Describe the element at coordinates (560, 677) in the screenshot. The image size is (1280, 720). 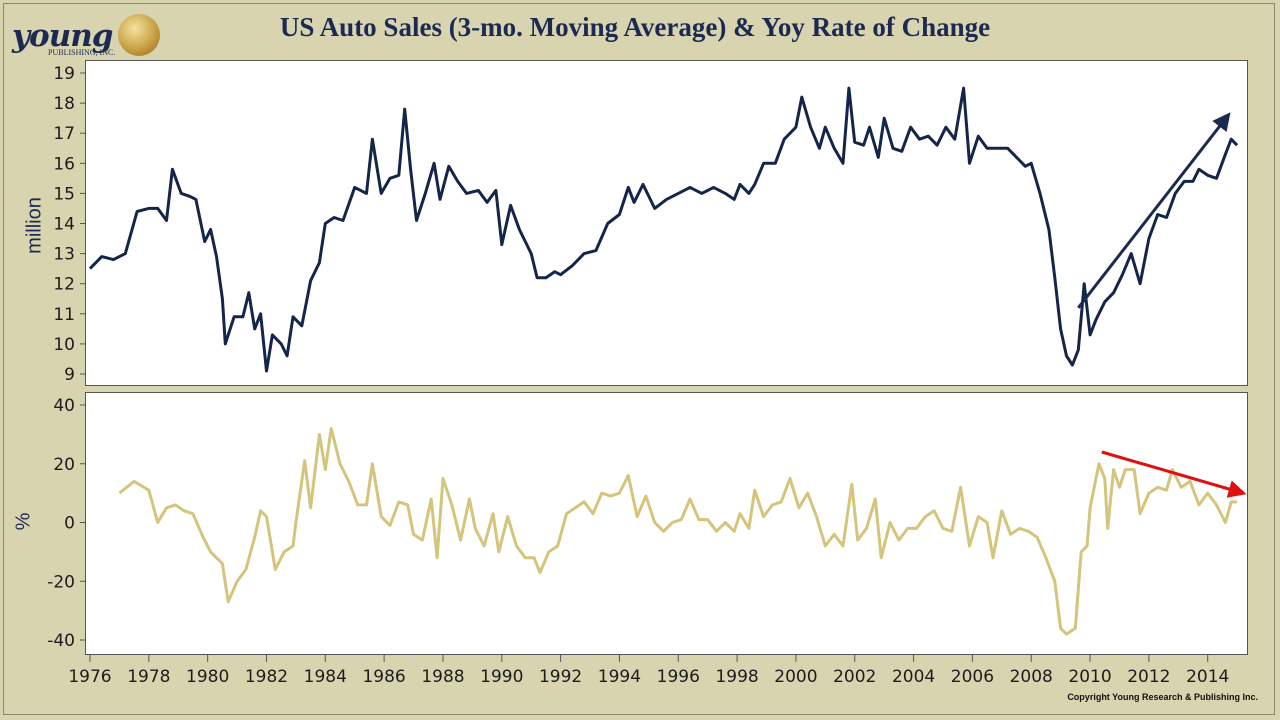
I see `x-tick-label: 1992` at that location.